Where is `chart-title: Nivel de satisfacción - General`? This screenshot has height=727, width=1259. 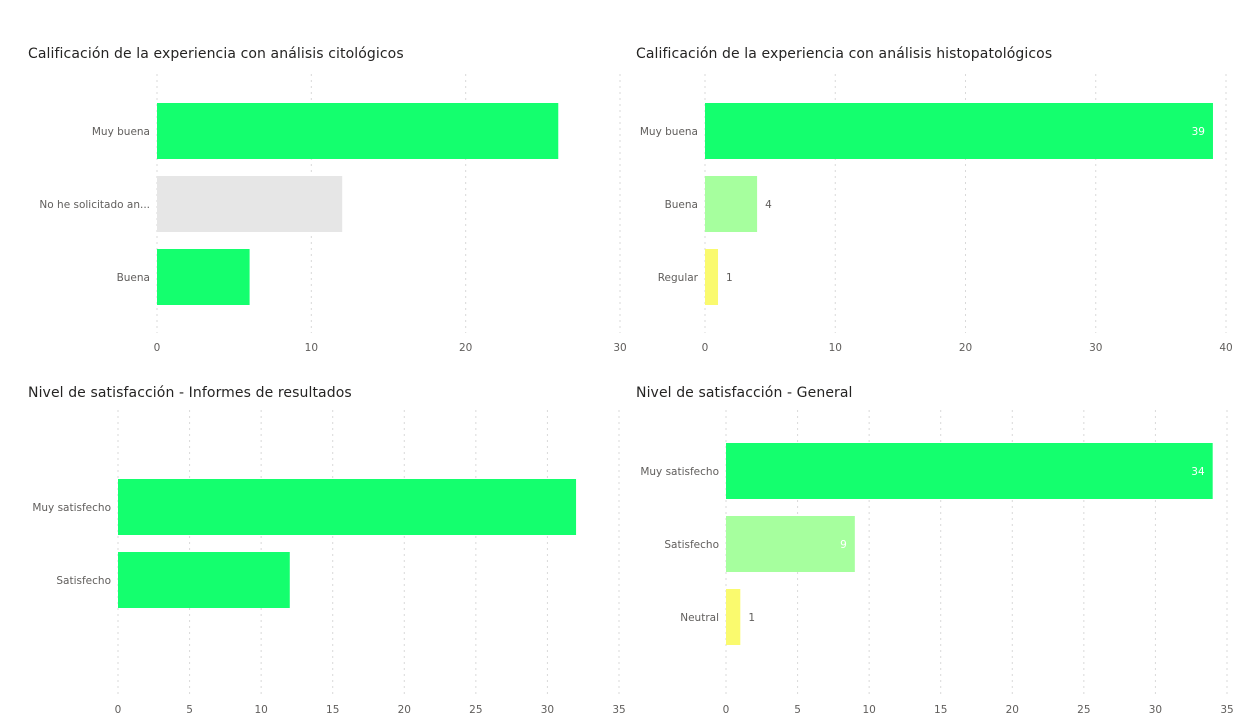
chart-title: Nivel de satisfacción - General is located at coordinates (744, 393).